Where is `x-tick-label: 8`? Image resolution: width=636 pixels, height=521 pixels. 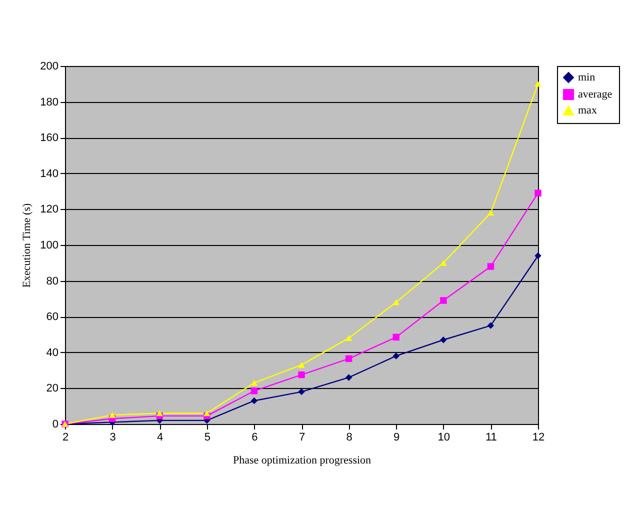
x-tick-label: 8 is located at coordinates (349, 438).